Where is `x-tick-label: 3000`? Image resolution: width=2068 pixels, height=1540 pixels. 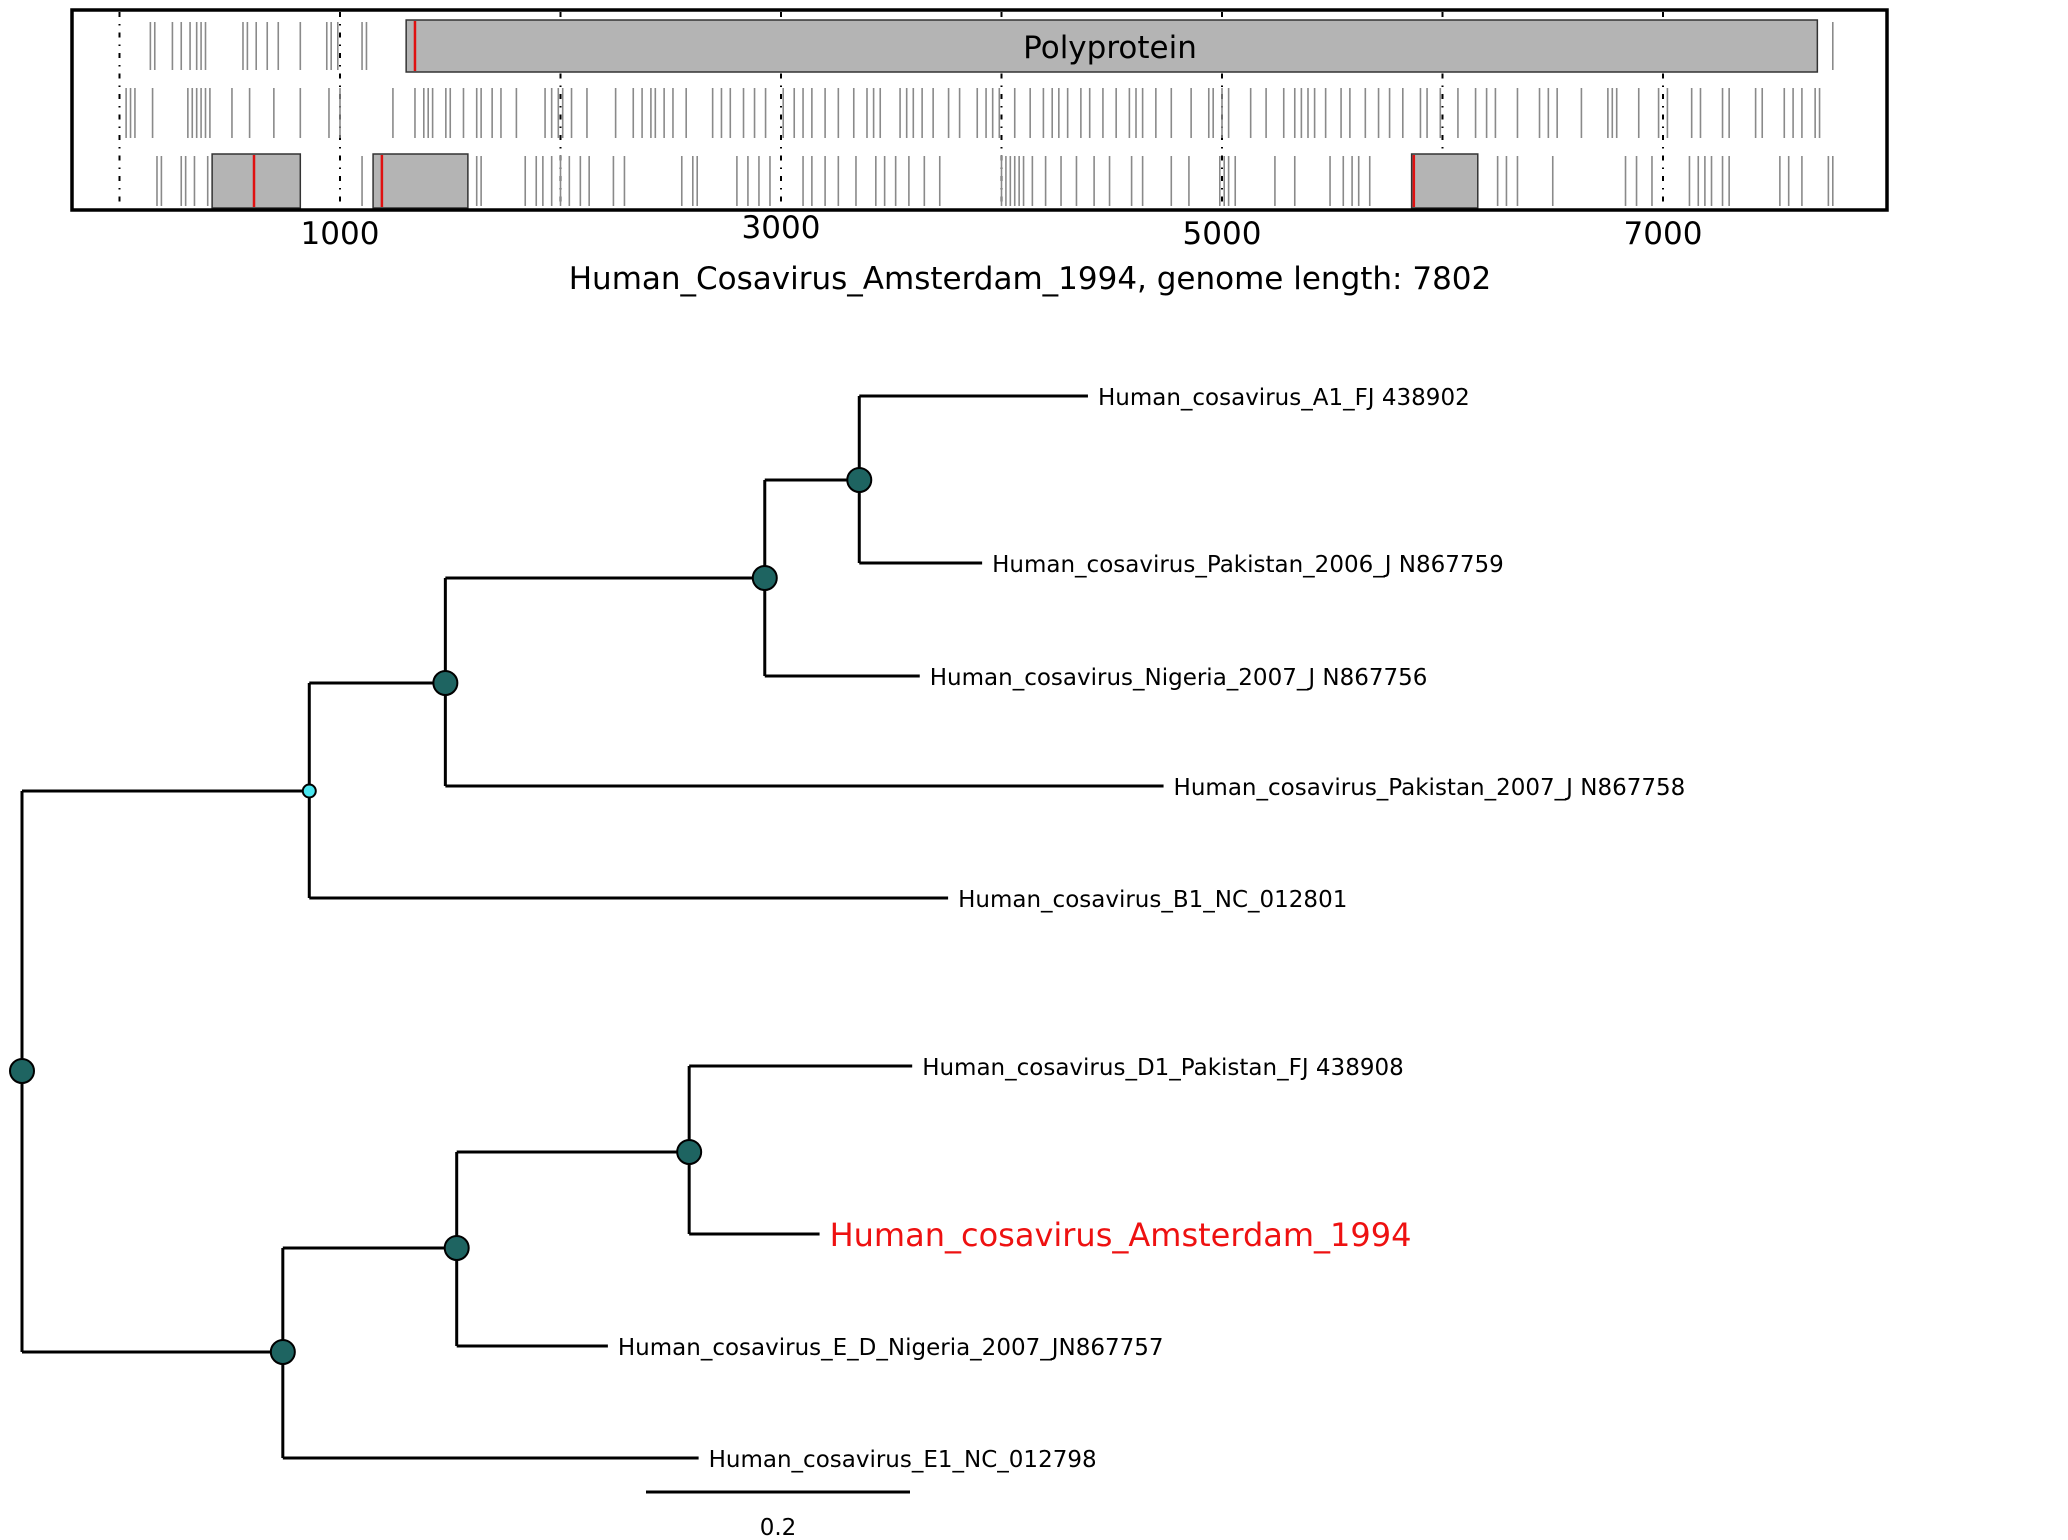
x-tick-label: 3000 is located at coordinates (781, 228).